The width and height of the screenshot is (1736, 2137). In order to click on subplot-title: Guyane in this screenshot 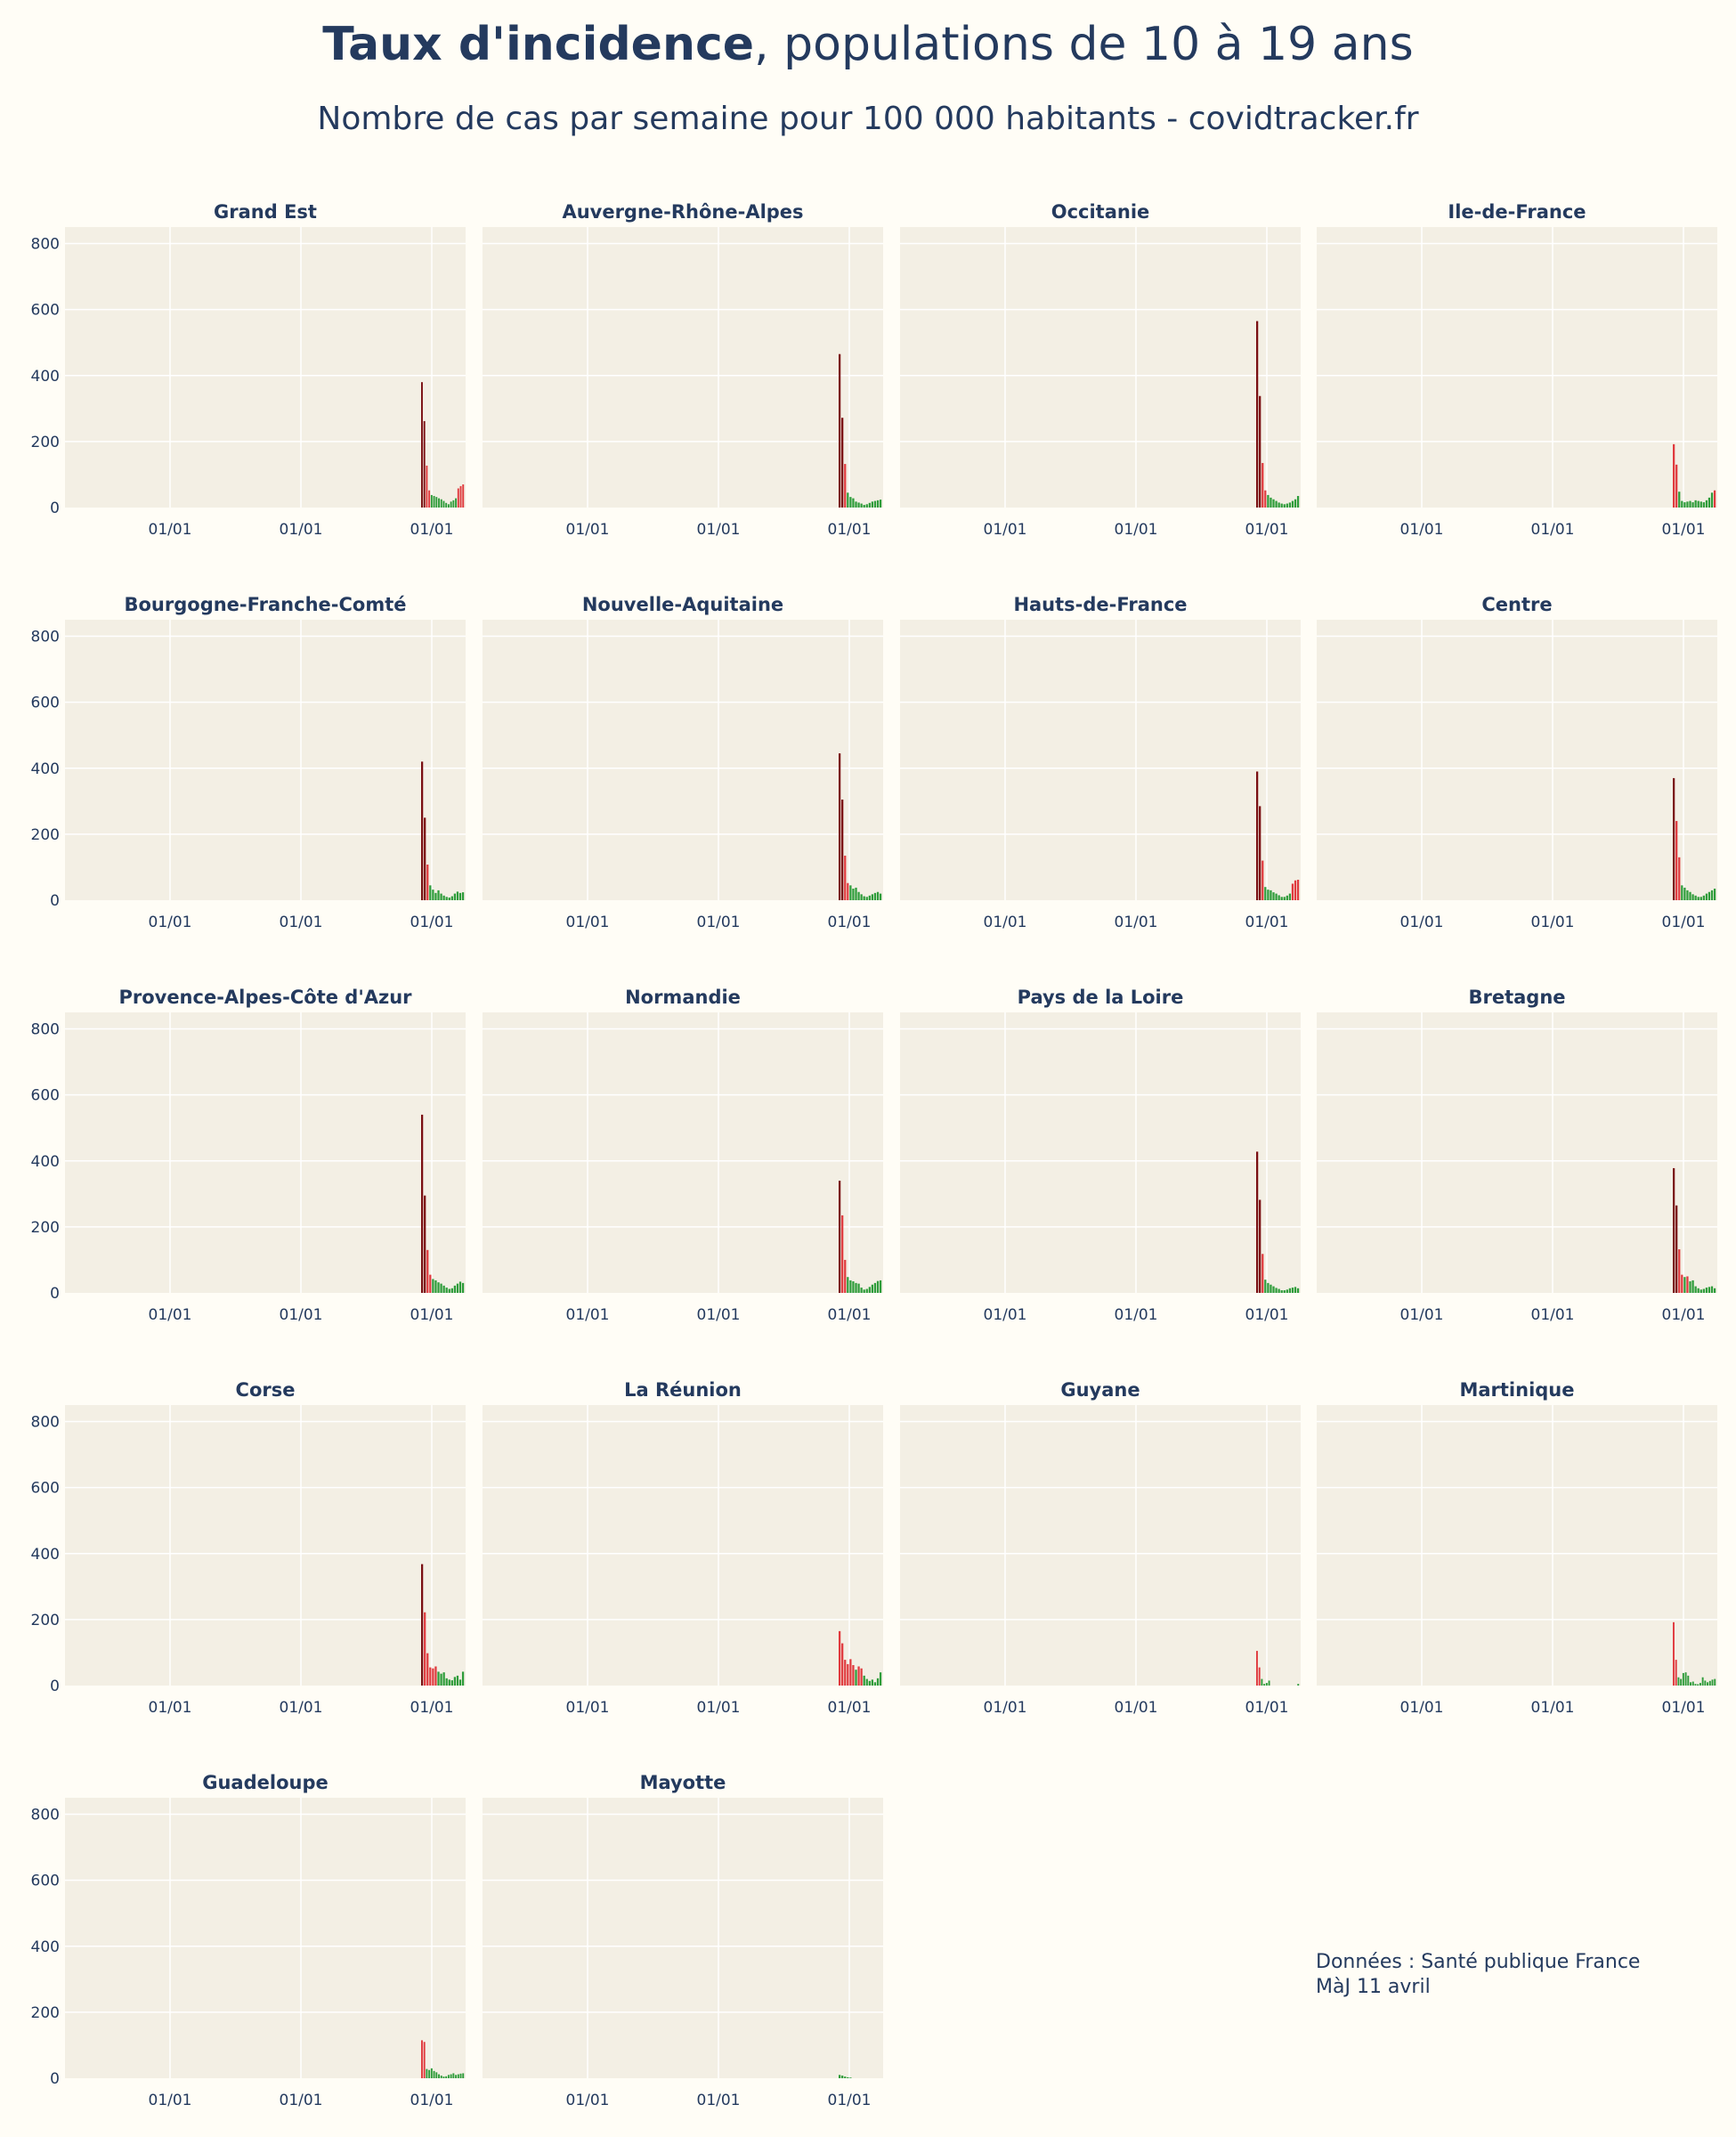, I will do `click(1100, 1390)`.